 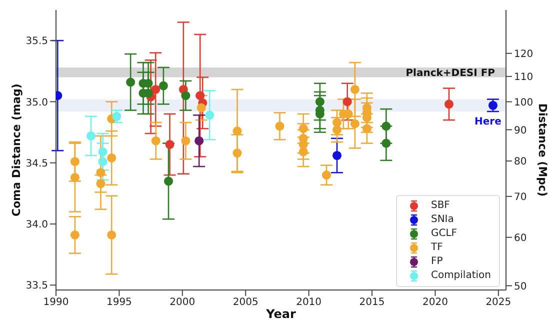 What do you see at coordinates (444, 234) in the screenshot?
I see `legend-label: GCLF` at bounding box center [444, 234].